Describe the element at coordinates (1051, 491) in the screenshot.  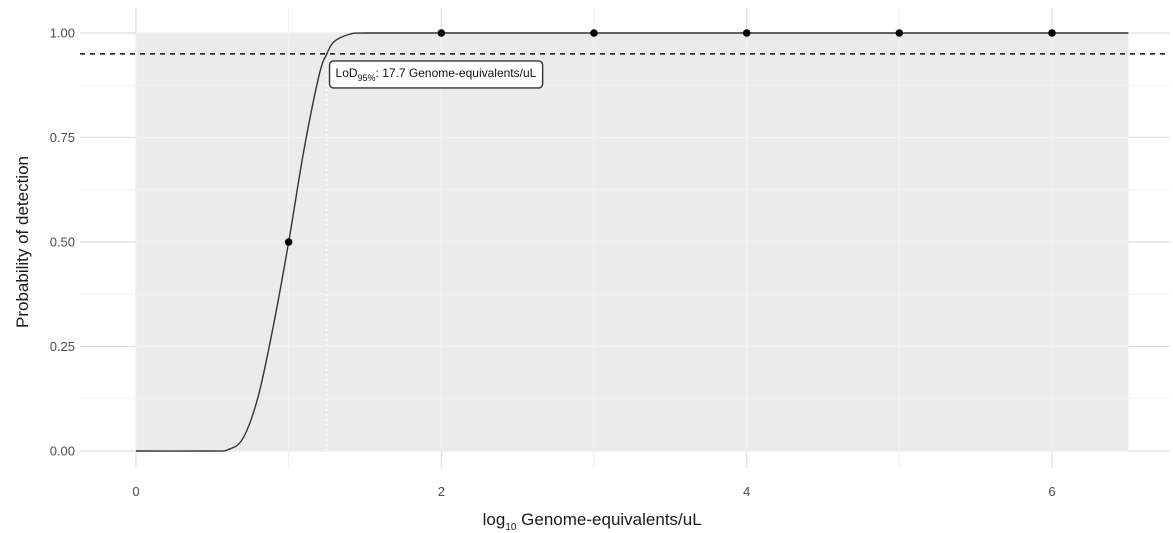
I see `x-tick-label: 6` at that location.